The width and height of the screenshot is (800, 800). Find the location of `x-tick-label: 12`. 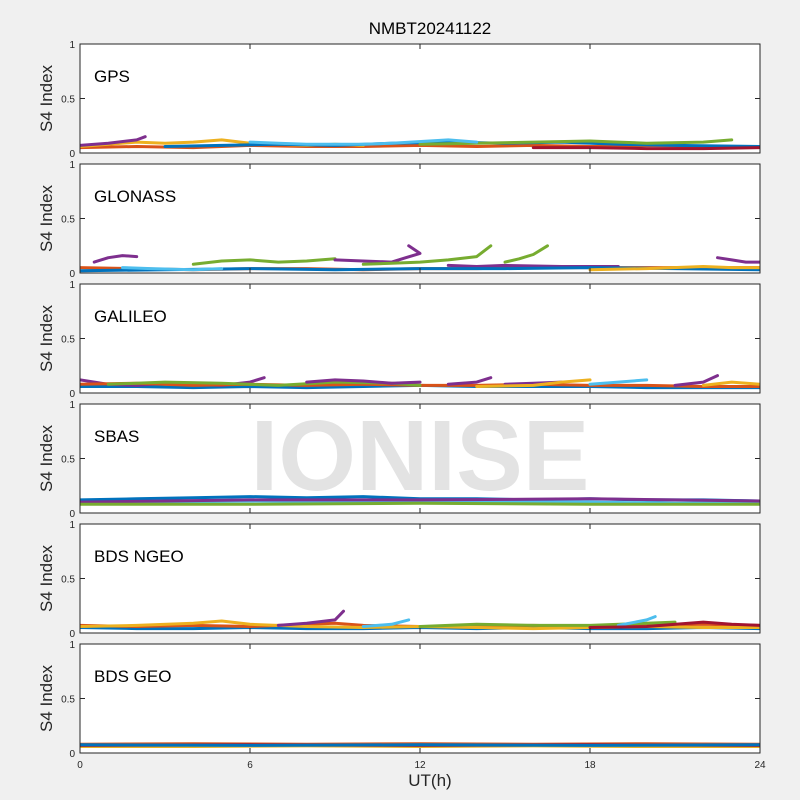

x-tick-label: 12 is located at coordinates (420, 765).